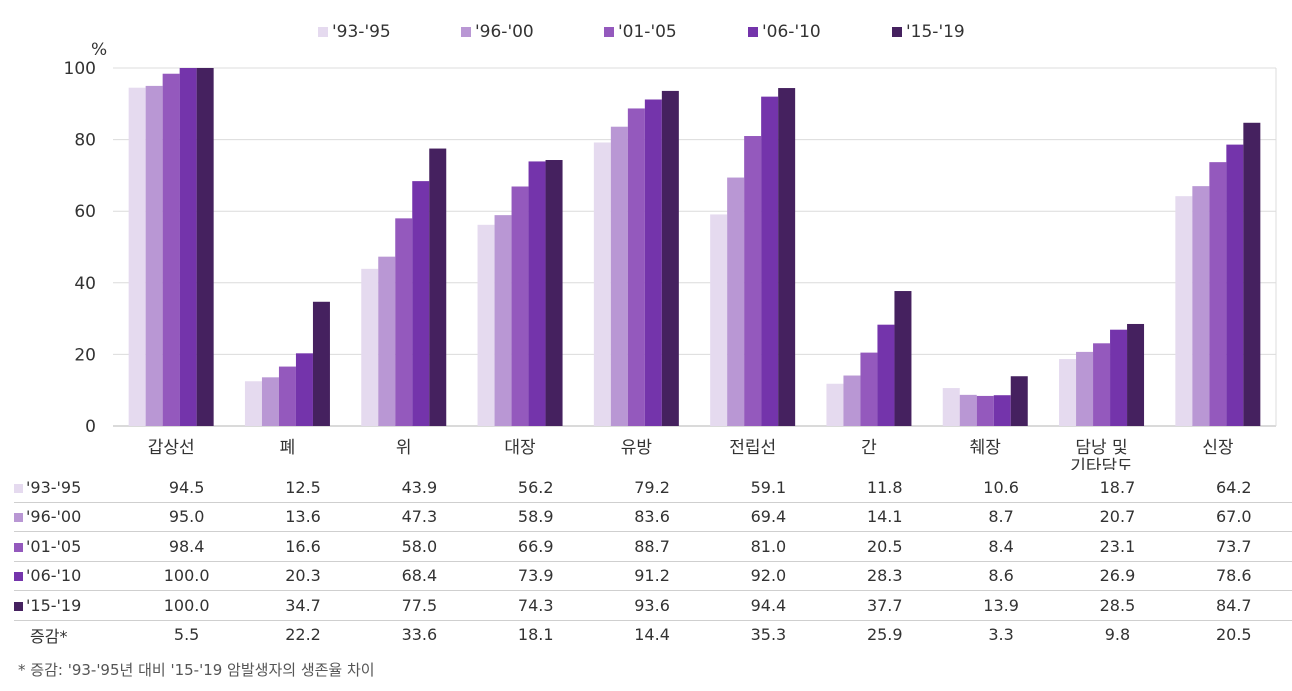 This screenshot has width=1292, height=691. Describe the element at coordinates (768, 635) in the screenshot. I see `table-cell: 35.3` at that location.